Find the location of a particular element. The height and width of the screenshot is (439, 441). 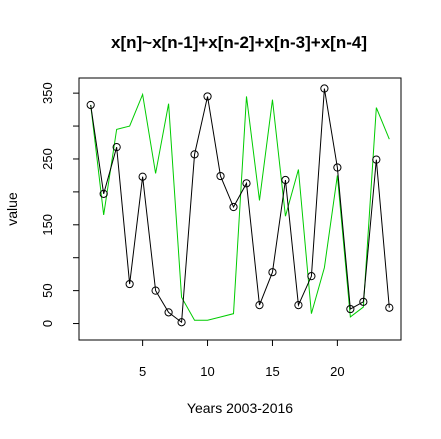

y-tick-label: 350 is located at coordinates (47, 93).